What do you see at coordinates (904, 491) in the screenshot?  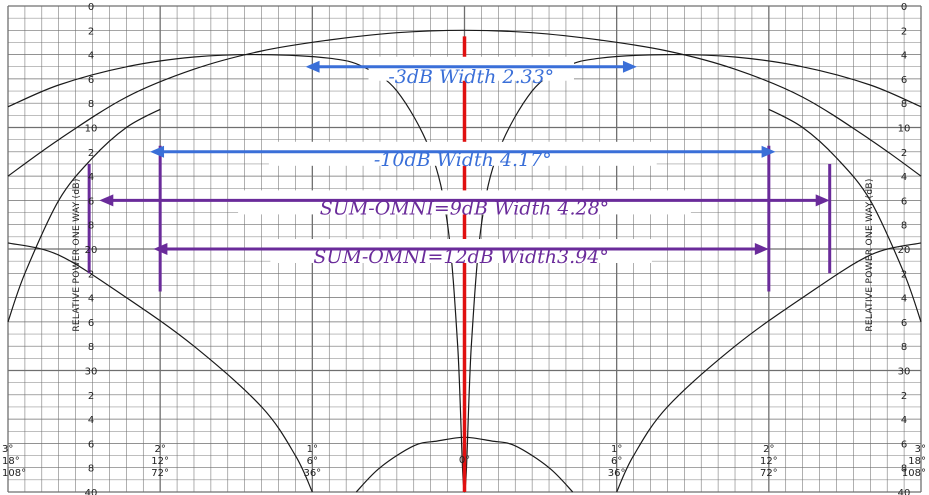 I see `y-tick-label-right: 40` at bounding box center [904, 491].